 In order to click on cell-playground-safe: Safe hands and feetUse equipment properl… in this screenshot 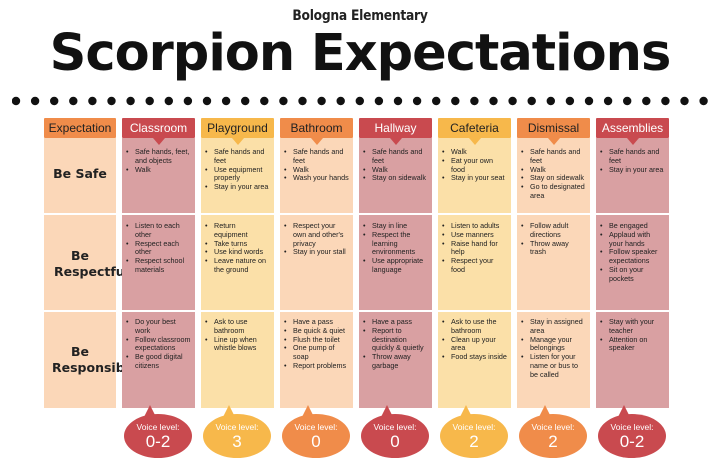, I will do `click(237, 170)`.